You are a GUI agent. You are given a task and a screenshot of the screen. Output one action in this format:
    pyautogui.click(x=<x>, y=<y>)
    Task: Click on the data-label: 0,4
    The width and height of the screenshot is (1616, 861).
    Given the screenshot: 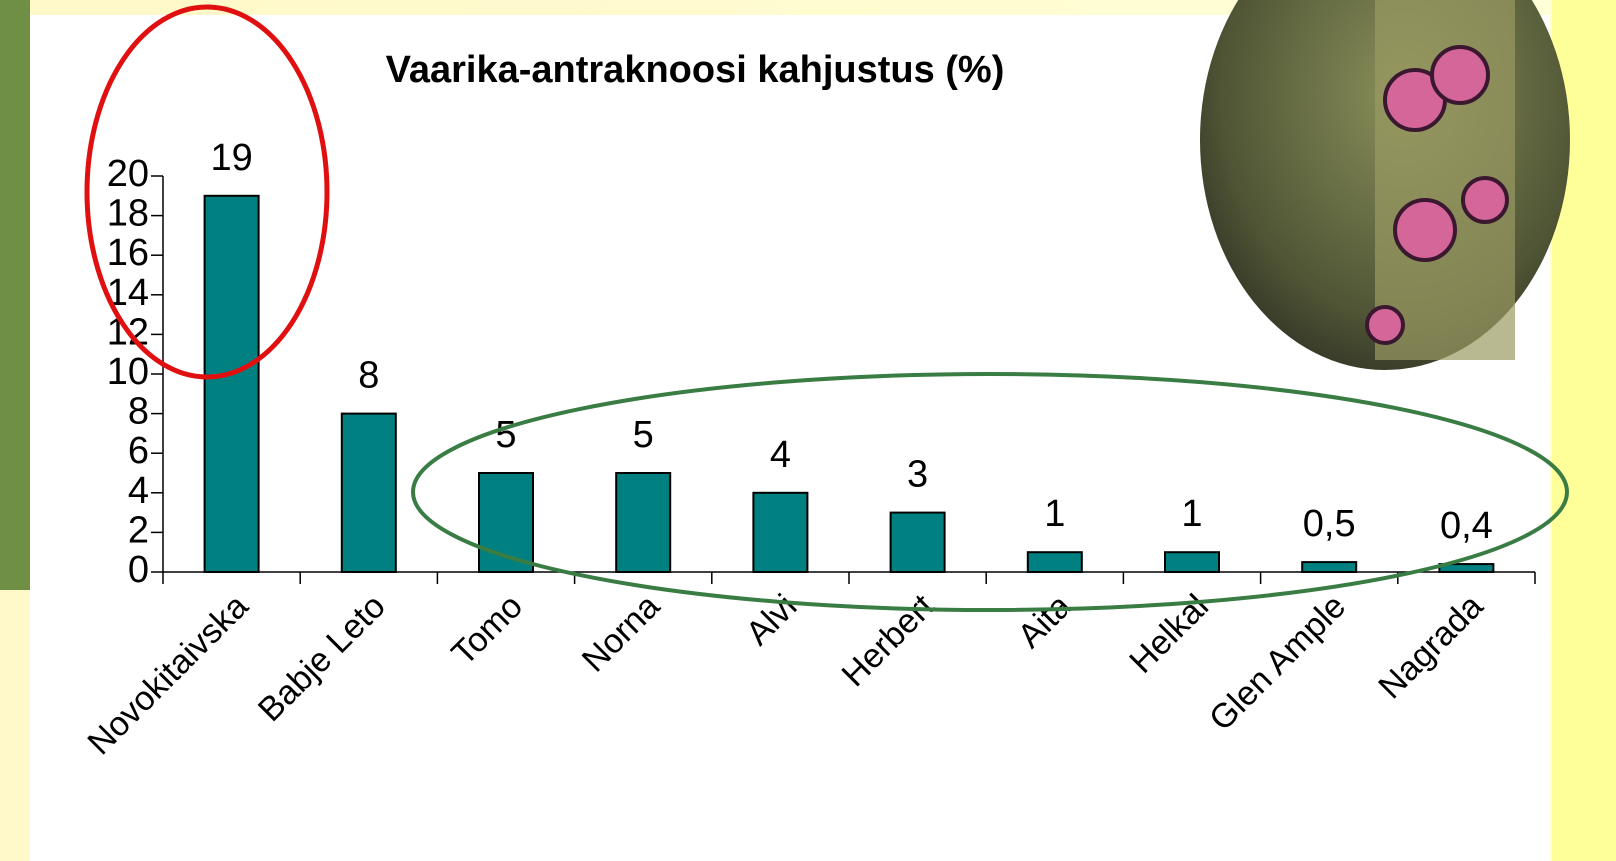 What is the action you would take?
    pyautogui.click(x=1466, y=526)
    